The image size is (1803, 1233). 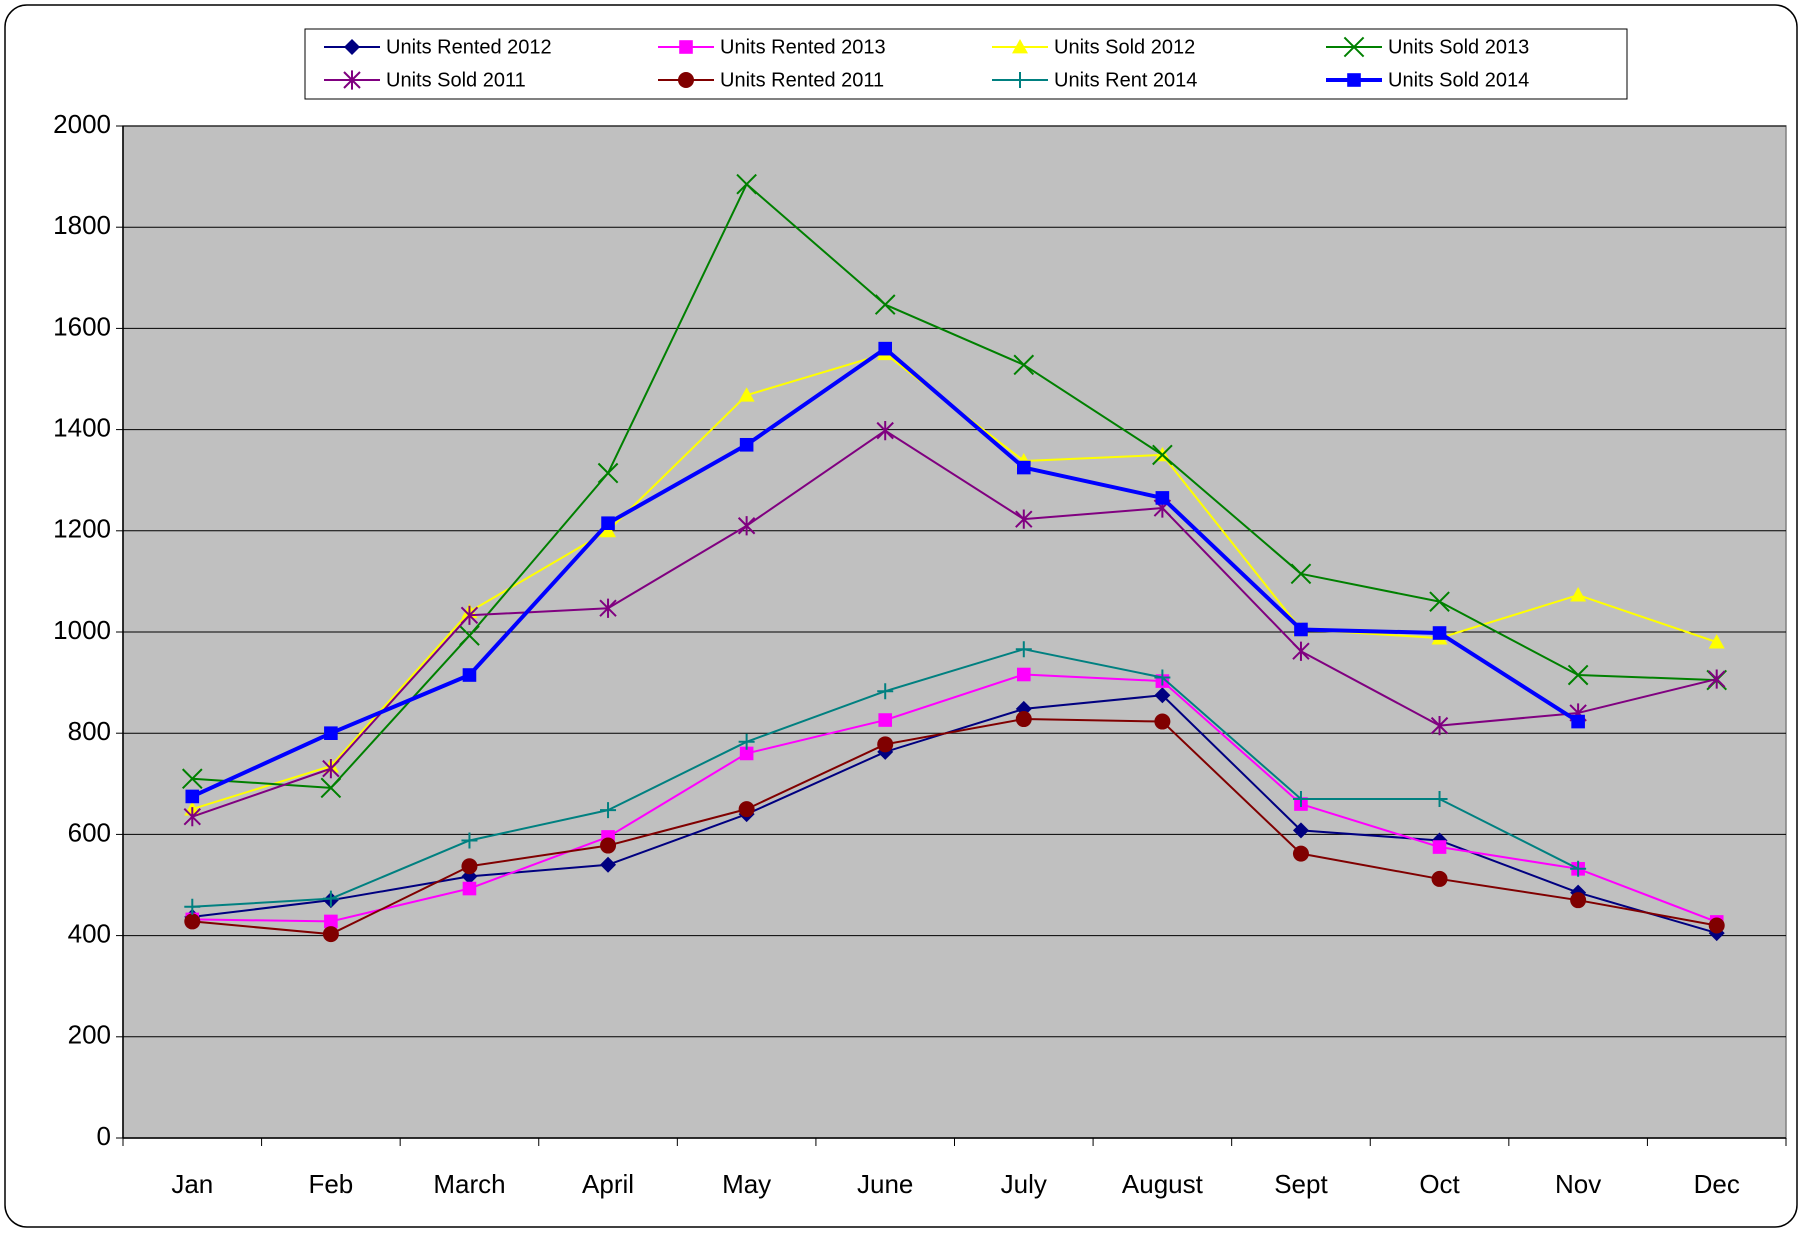 I want to click on y-tick-label: 1800, so click(x=82, y=225).